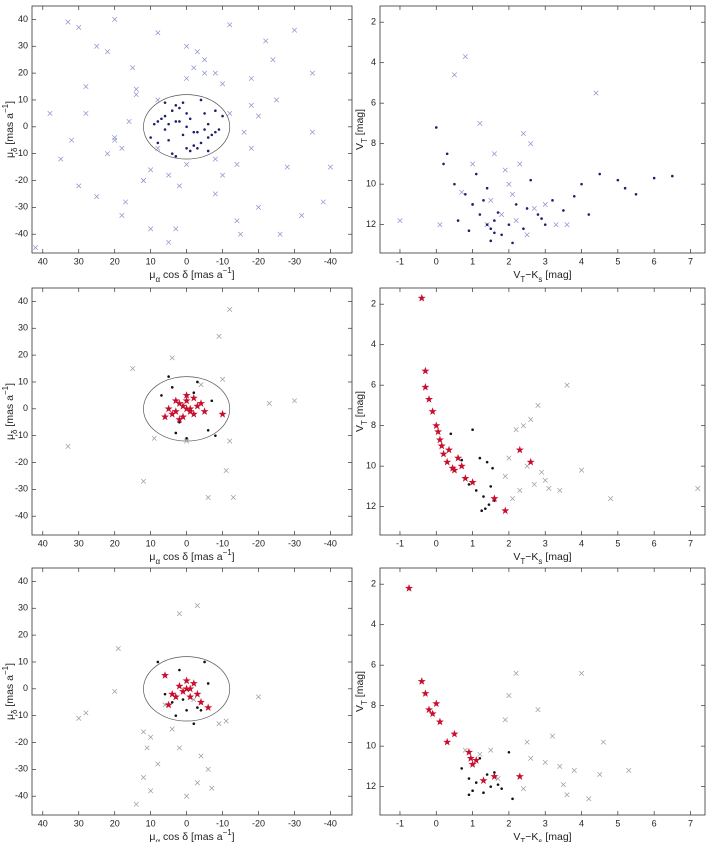  I want to click on x-tick-label: 5, so click(617, 543).